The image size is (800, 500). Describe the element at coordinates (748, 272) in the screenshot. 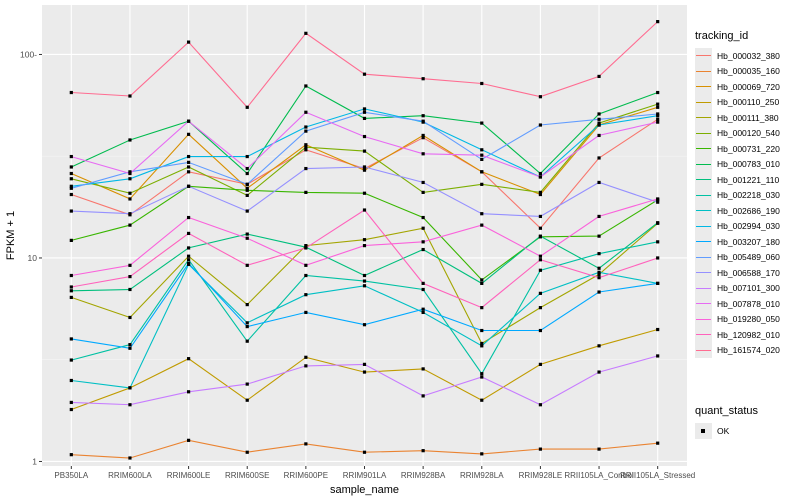

I see `legend-item-label: Hb_006588_170` at that location.